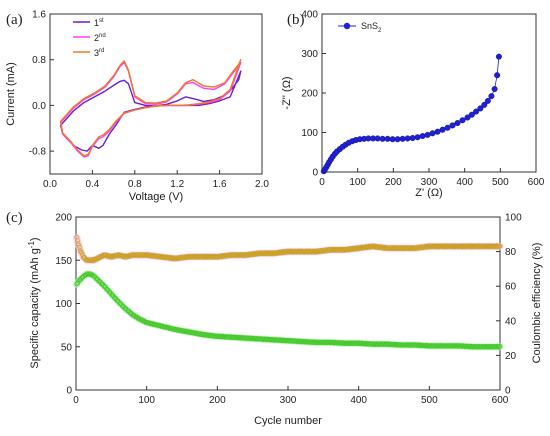 The height and width of the screenshot is (436, 550). Describe the element at coordinates (322, 182) in the screenshot. I see `x-tick-label: 0` at that location.